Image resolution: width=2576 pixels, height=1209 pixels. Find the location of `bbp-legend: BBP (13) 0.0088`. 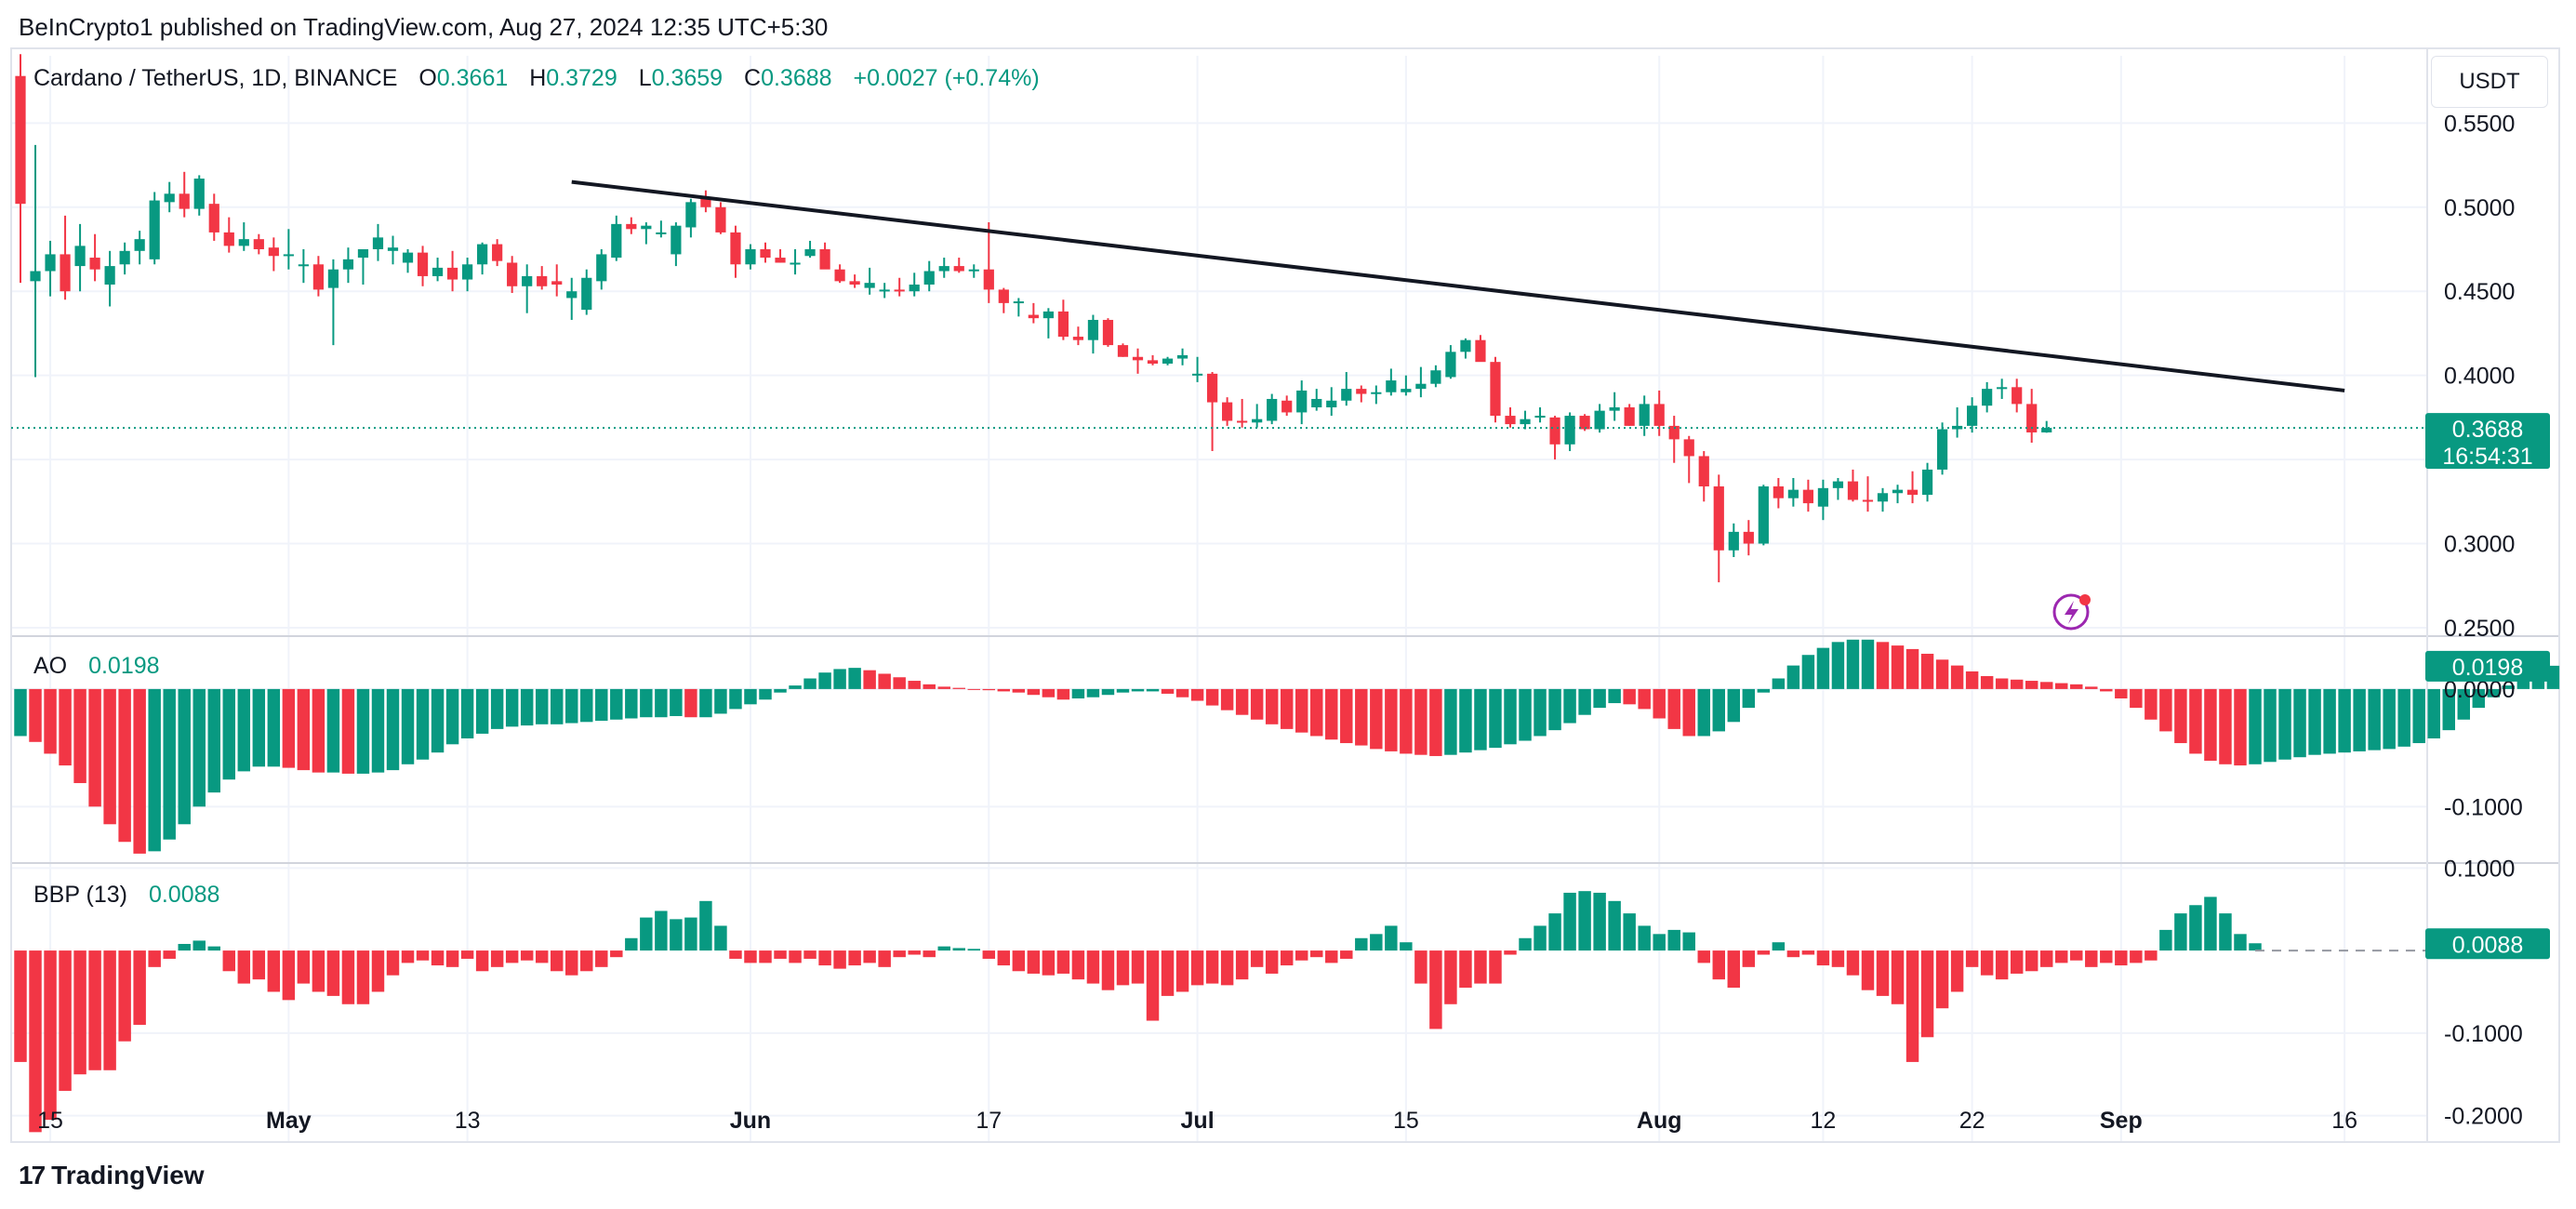

bbp-legend: BBP (13) 0.0088 is located at coordinates (126, 895).